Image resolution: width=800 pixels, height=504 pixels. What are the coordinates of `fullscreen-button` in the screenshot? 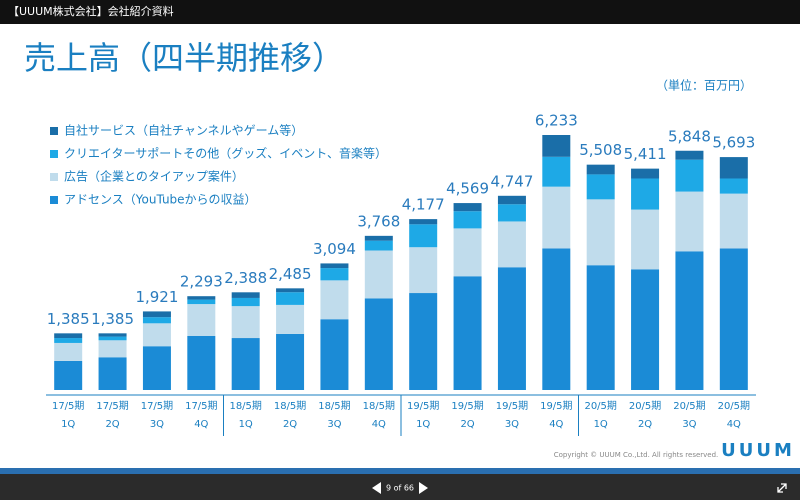 It's located at (782, 488).